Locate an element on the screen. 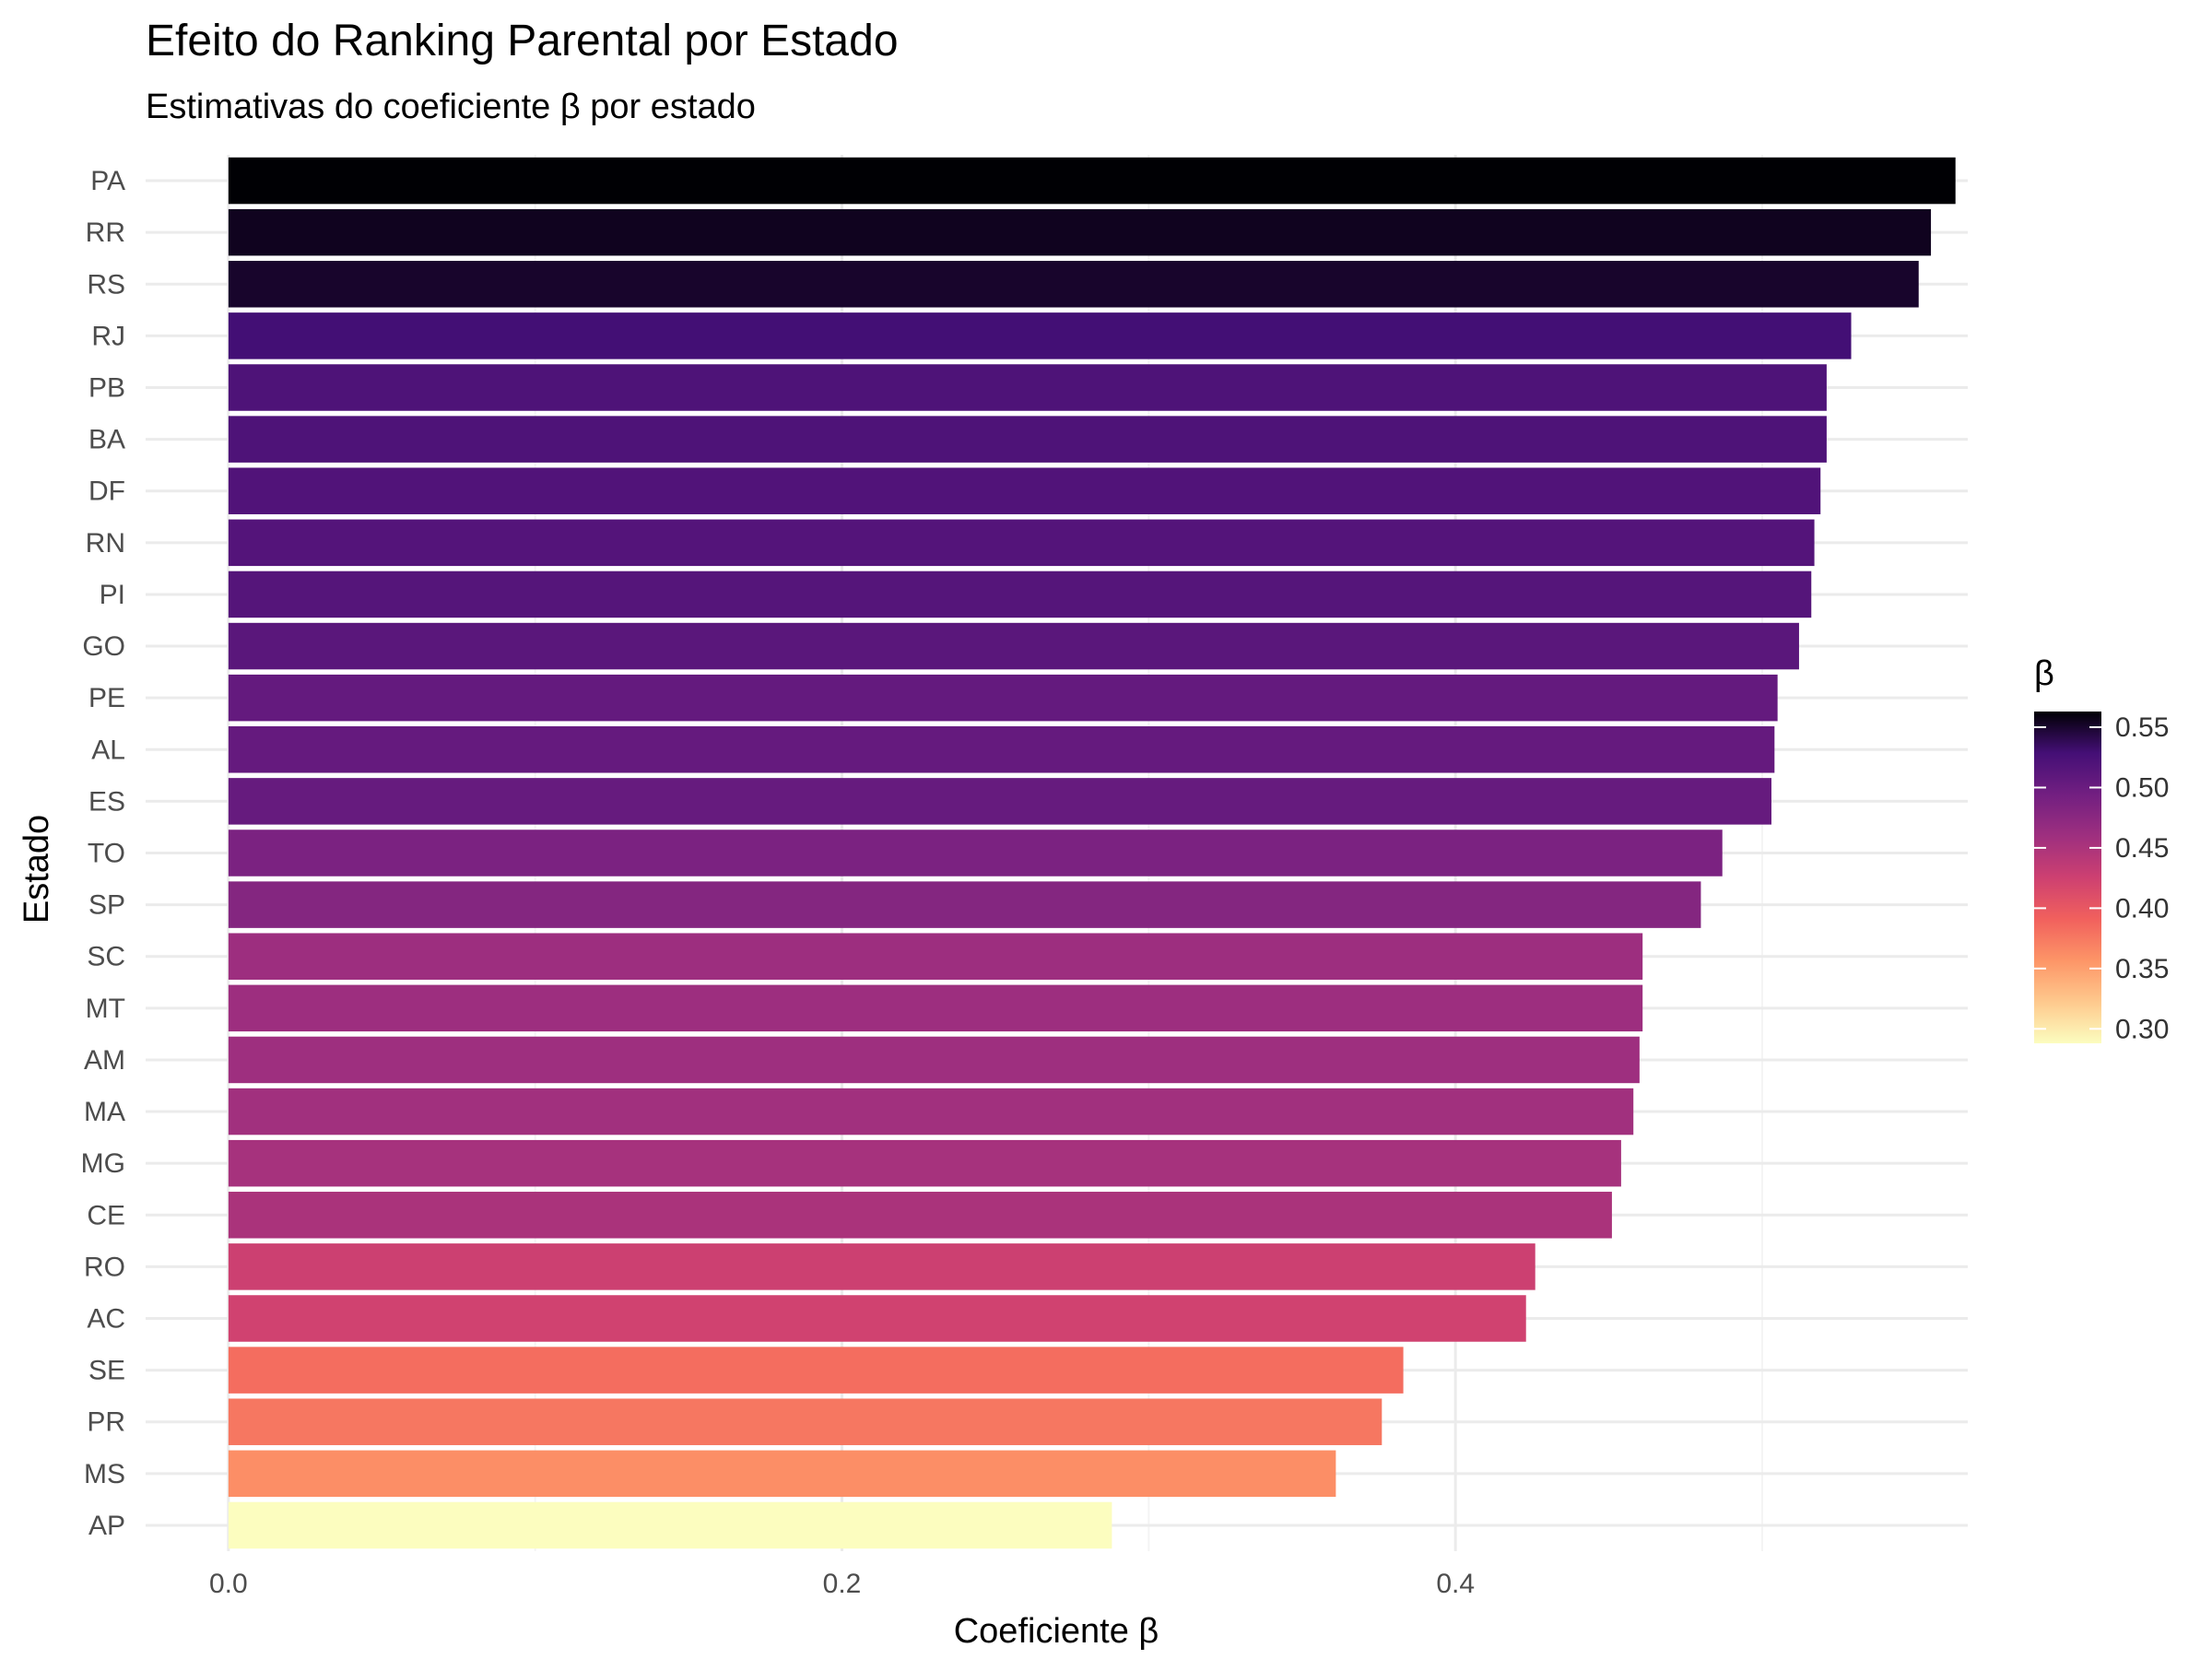 Image resolution: width=2212 pixels, height=1659 pixels. legend-tick-label: 0.55 is located at coordinates (2142, 727).